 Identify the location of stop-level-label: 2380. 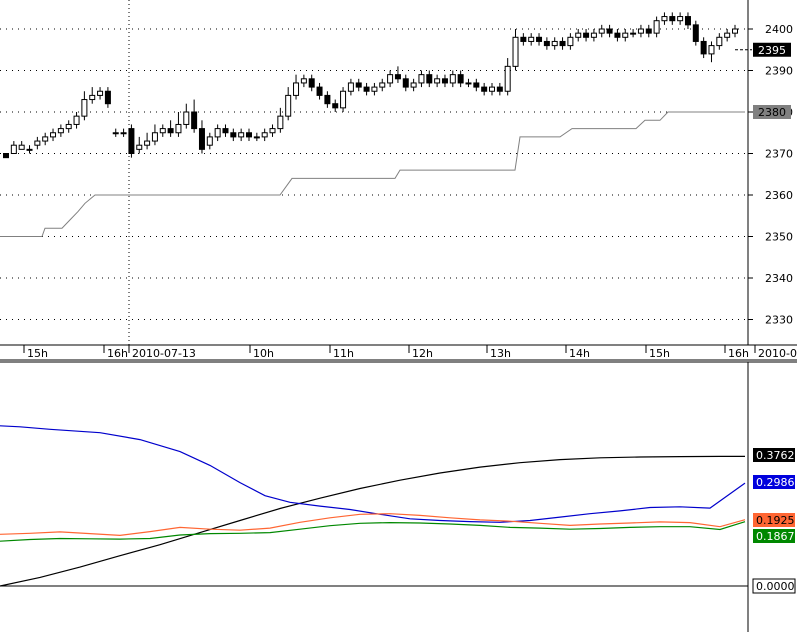
(772, 112).